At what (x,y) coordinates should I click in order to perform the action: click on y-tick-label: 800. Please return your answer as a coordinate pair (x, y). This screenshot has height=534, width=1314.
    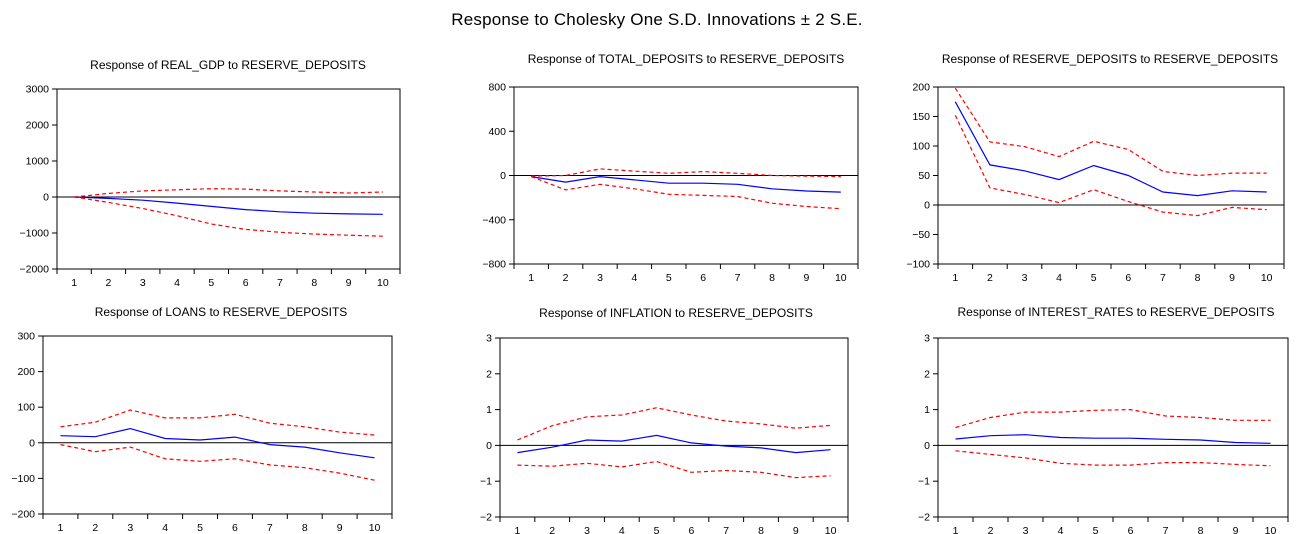
    Looking at the image, I should click on (497, 88).